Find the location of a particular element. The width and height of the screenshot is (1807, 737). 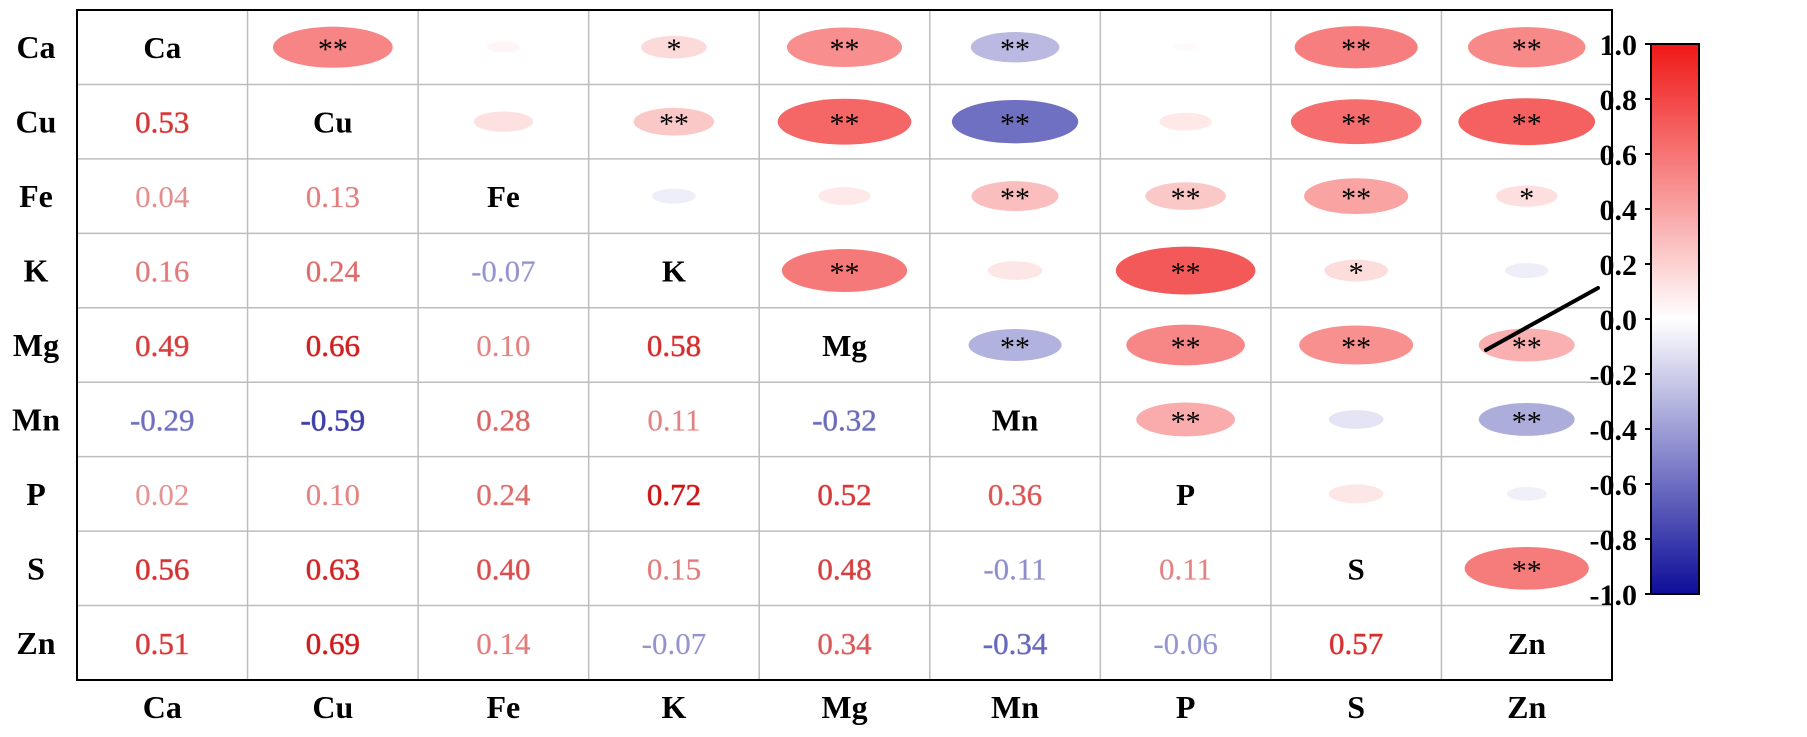

correlation-value: 0.04 is located at coordinates (162, 196).